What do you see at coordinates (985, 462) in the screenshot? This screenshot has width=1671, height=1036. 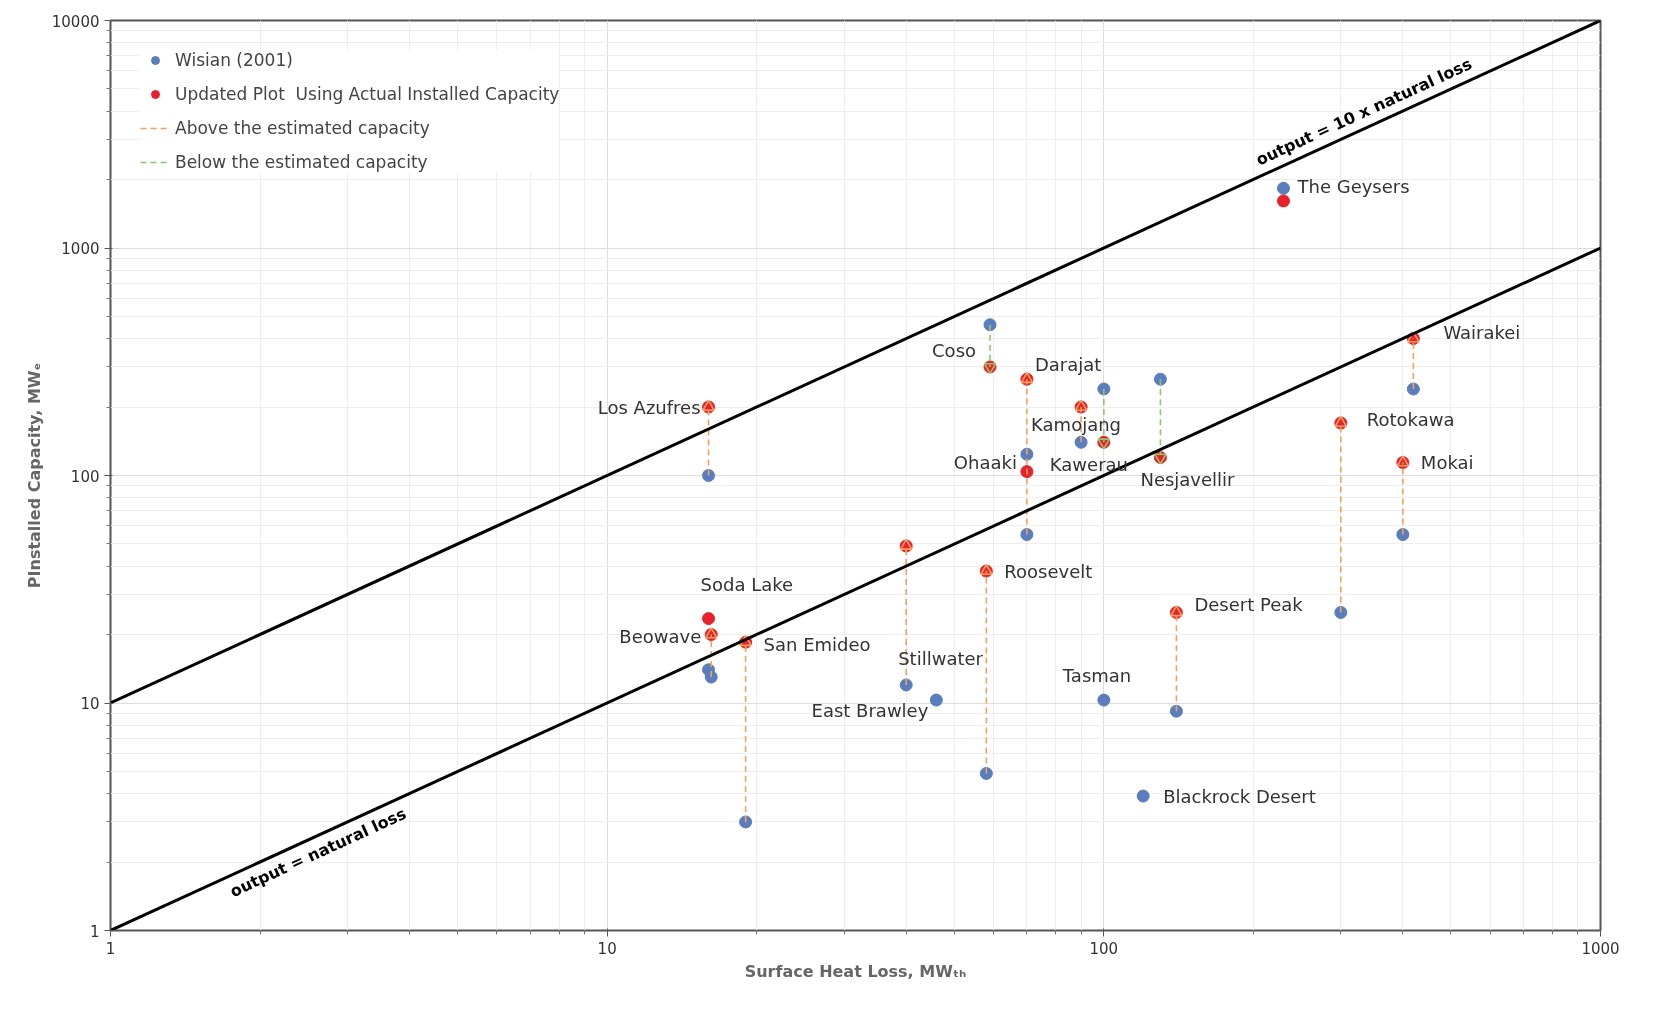 I see `annotation: Ohaaki` at bounding box center [985, 462].